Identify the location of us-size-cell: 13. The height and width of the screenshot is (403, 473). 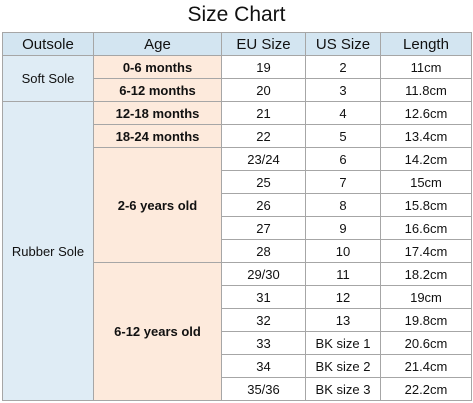
(343, 320).